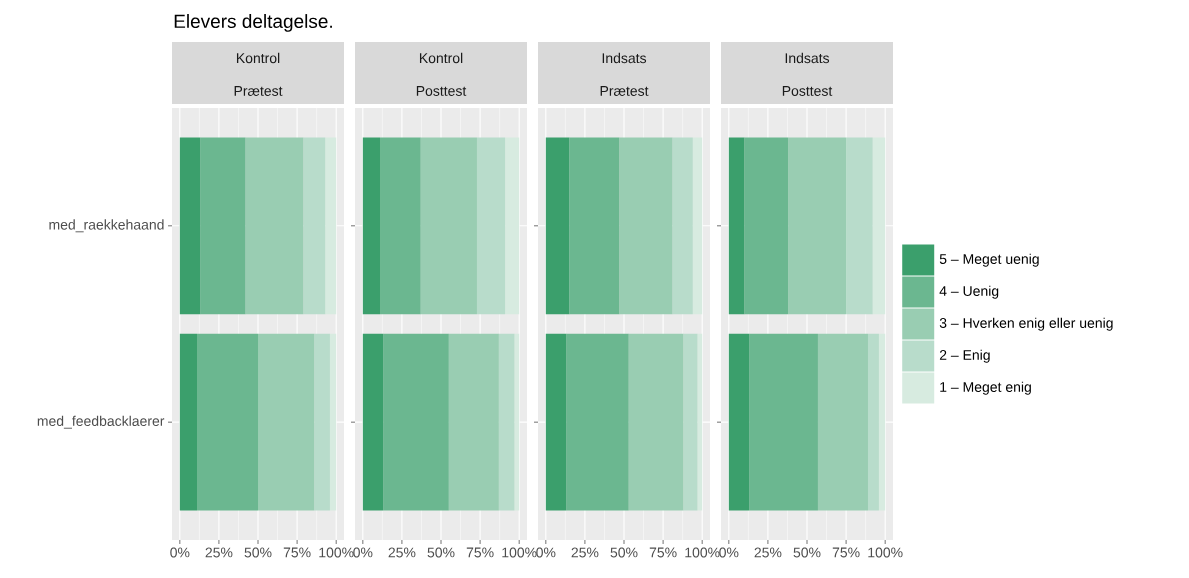 This screenshot has width=1189, height=578. Describe the element at coordinates (1026, 324) in the screenshot. I see `legend-label: 3 – Hverken enig eller uenig` at that location.